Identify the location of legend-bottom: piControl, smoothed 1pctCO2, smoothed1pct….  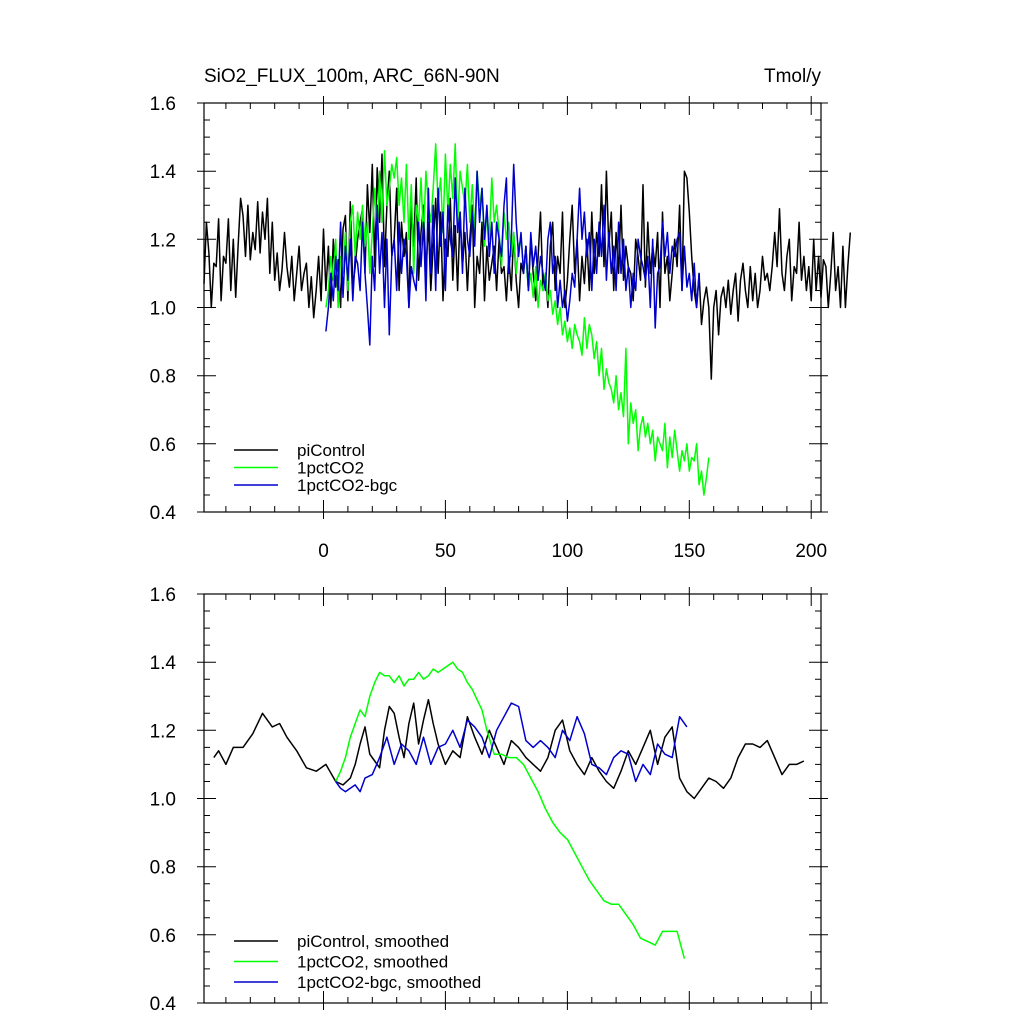
(357, 962).